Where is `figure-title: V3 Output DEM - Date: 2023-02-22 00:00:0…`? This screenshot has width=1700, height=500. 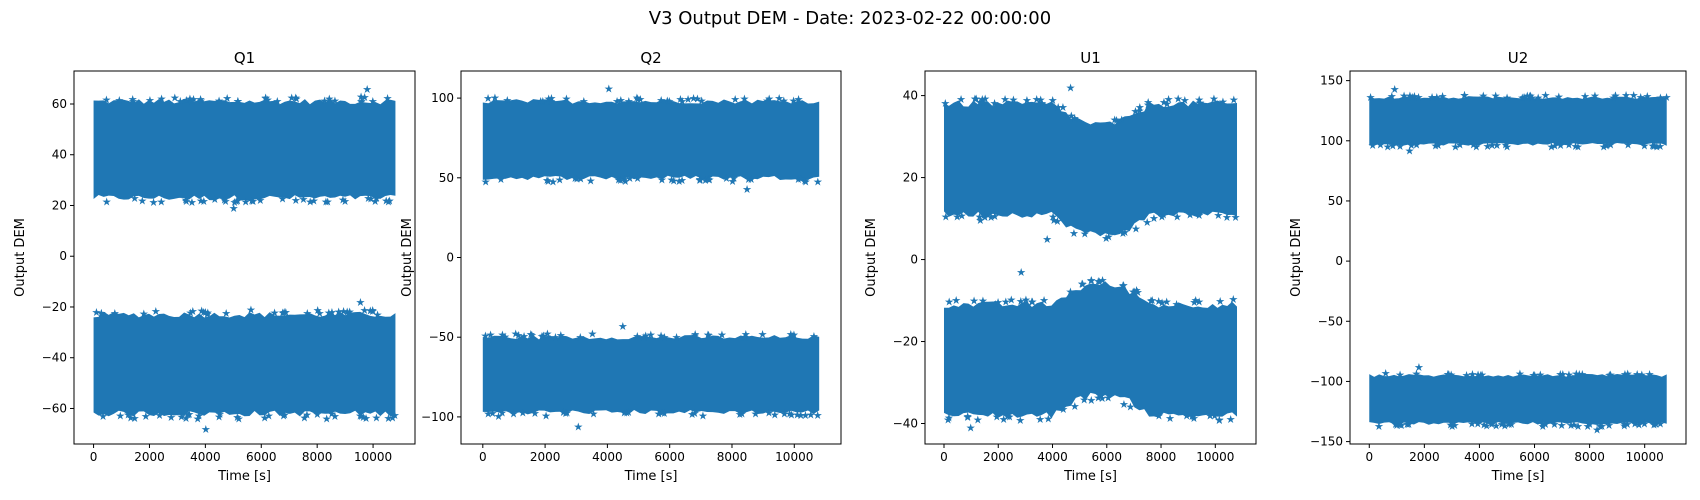 figure-title: V3 Output DEM - Date: 2023-02-22 00:00:0… is located at coordinates (850, 18).